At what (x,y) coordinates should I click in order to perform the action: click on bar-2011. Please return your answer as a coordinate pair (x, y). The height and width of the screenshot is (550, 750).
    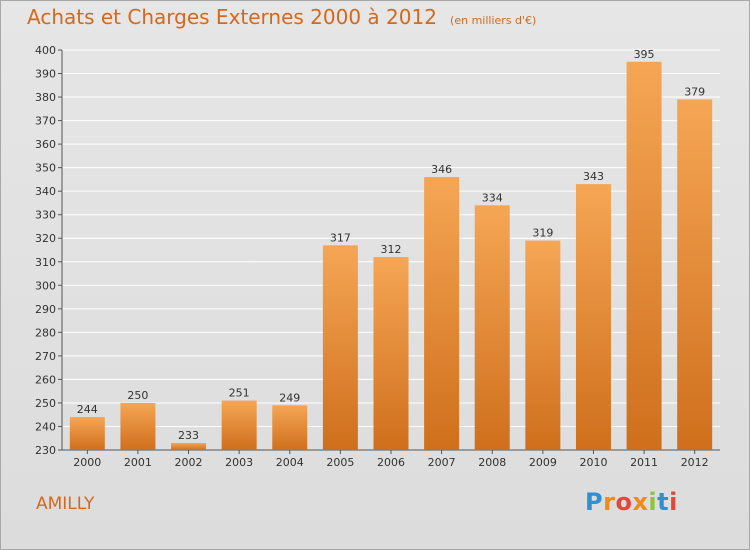
    Looking at the image, I should click on (644, 255).